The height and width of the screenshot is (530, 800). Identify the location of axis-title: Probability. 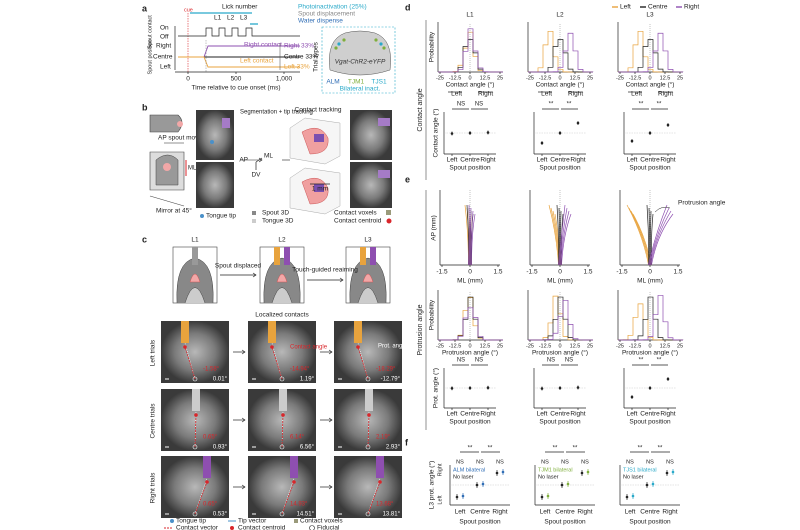
(432, 314).